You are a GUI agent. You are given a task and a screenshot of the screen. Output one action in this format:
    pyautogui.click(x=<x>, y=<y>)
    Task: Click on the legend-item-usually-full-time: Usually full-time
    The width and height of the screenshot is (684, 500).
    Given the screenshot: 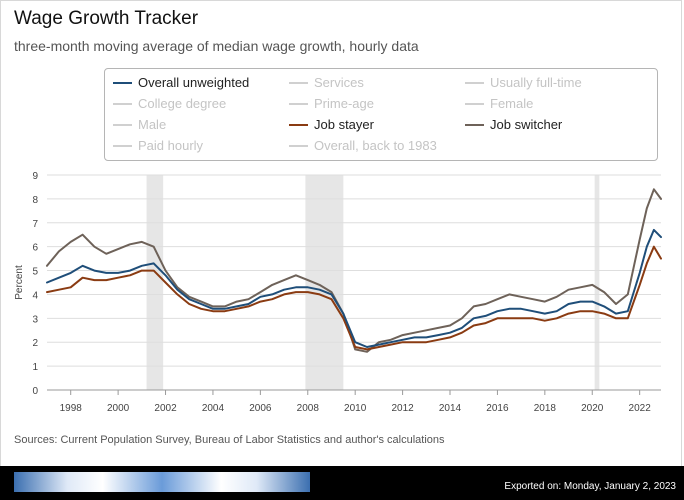 What is the action you would take?
    pyautogui.click(x=523, y=82)
    